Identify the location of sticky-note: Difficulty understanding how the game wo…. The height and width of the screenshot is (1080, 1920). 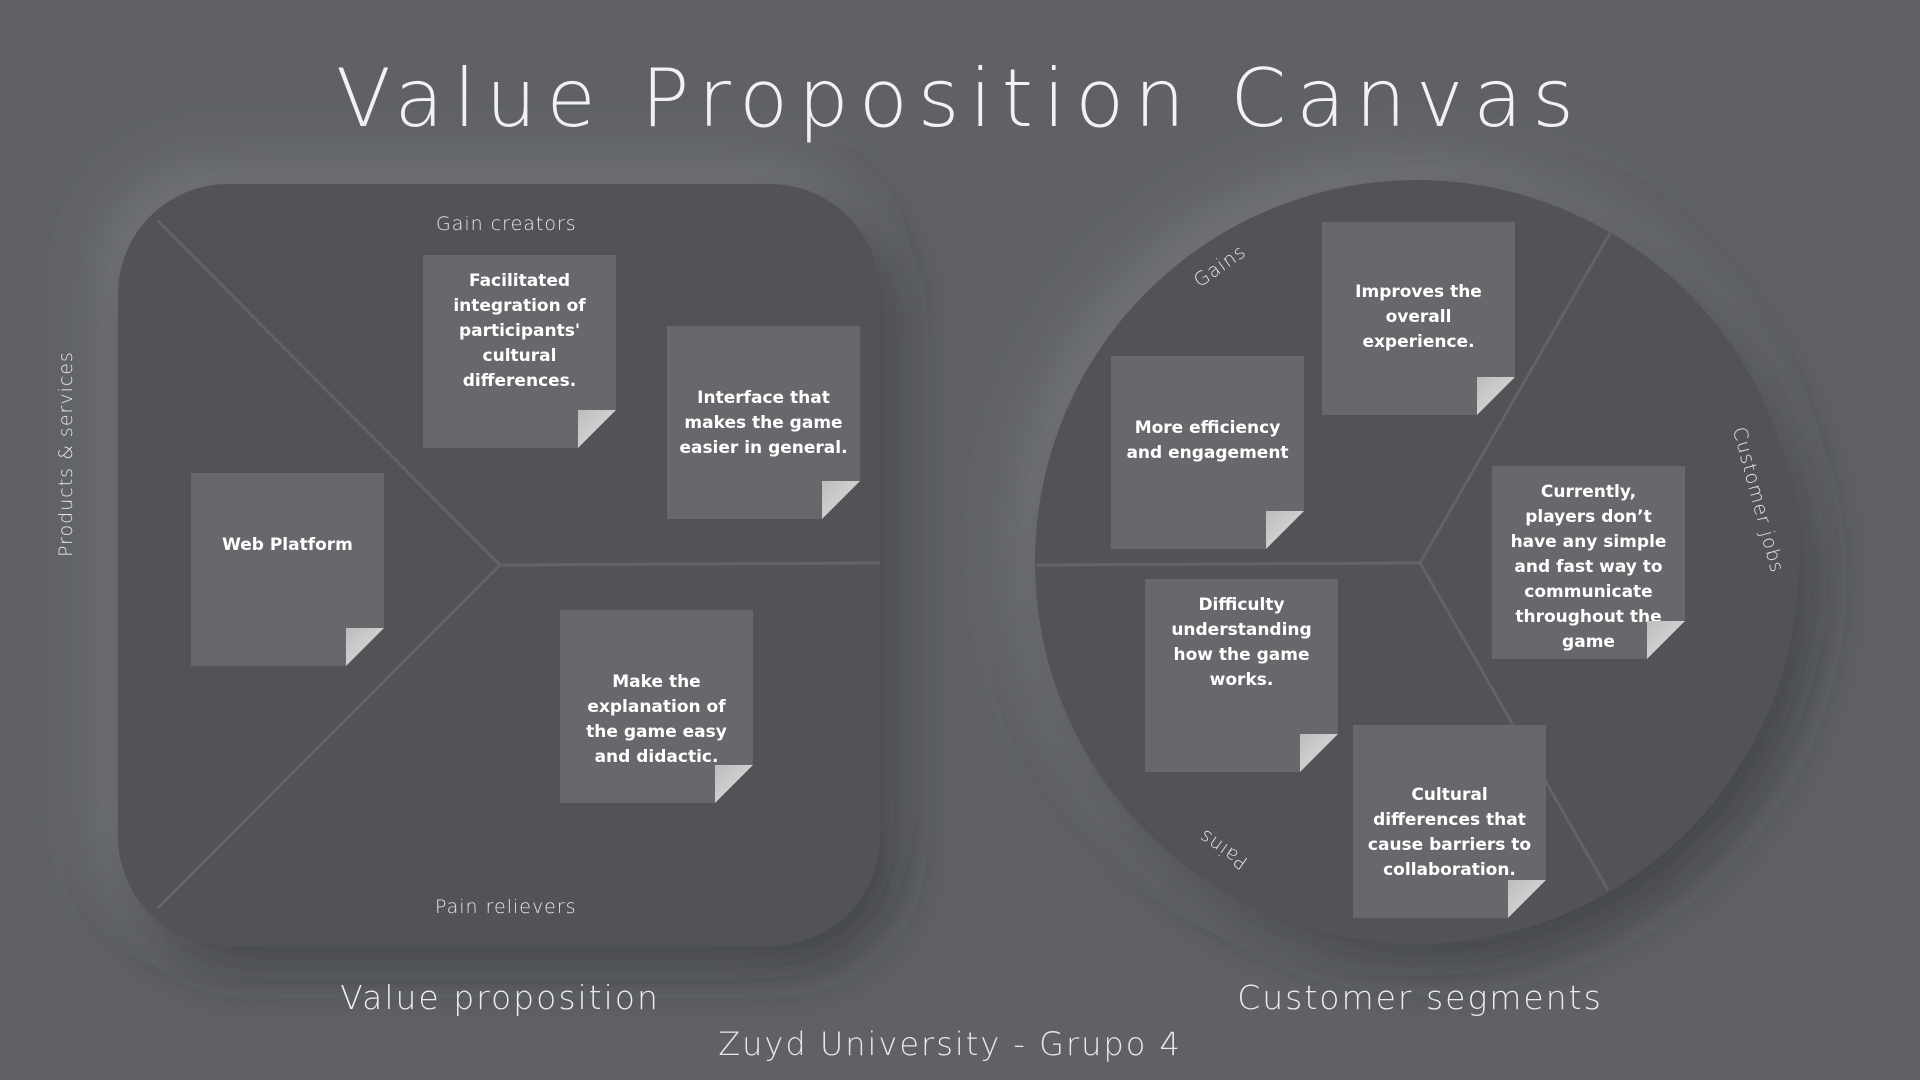
(1241, 675).